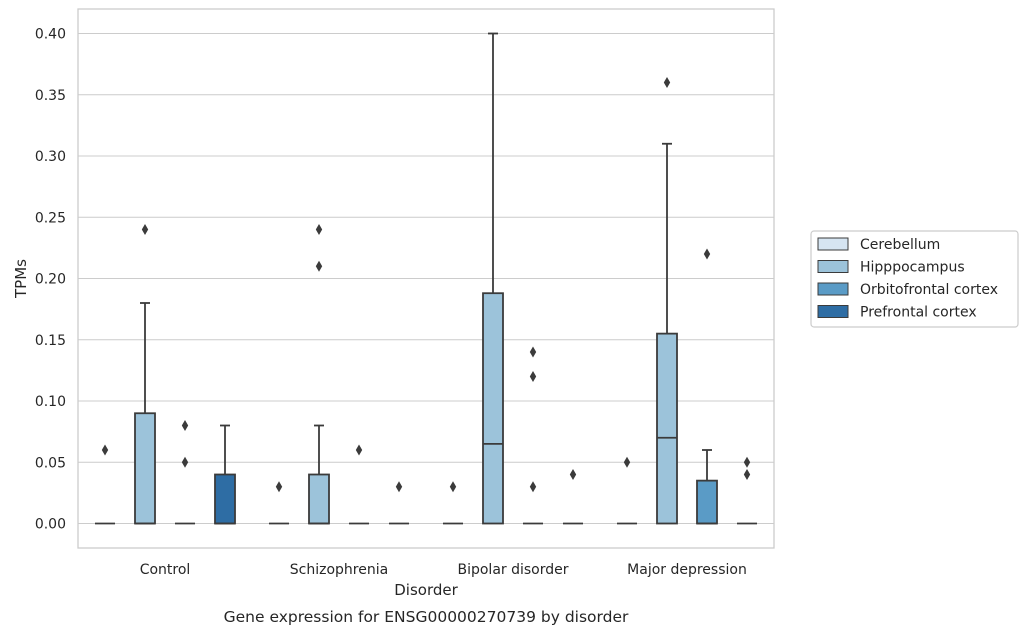 The width and height of the screenshot is (1028, 634). I want to click on y-axis-ticks: 0.00 0.05 0.10 0.15 0.20 0.25 0.30 0.35 0.40, so click(50, 280).